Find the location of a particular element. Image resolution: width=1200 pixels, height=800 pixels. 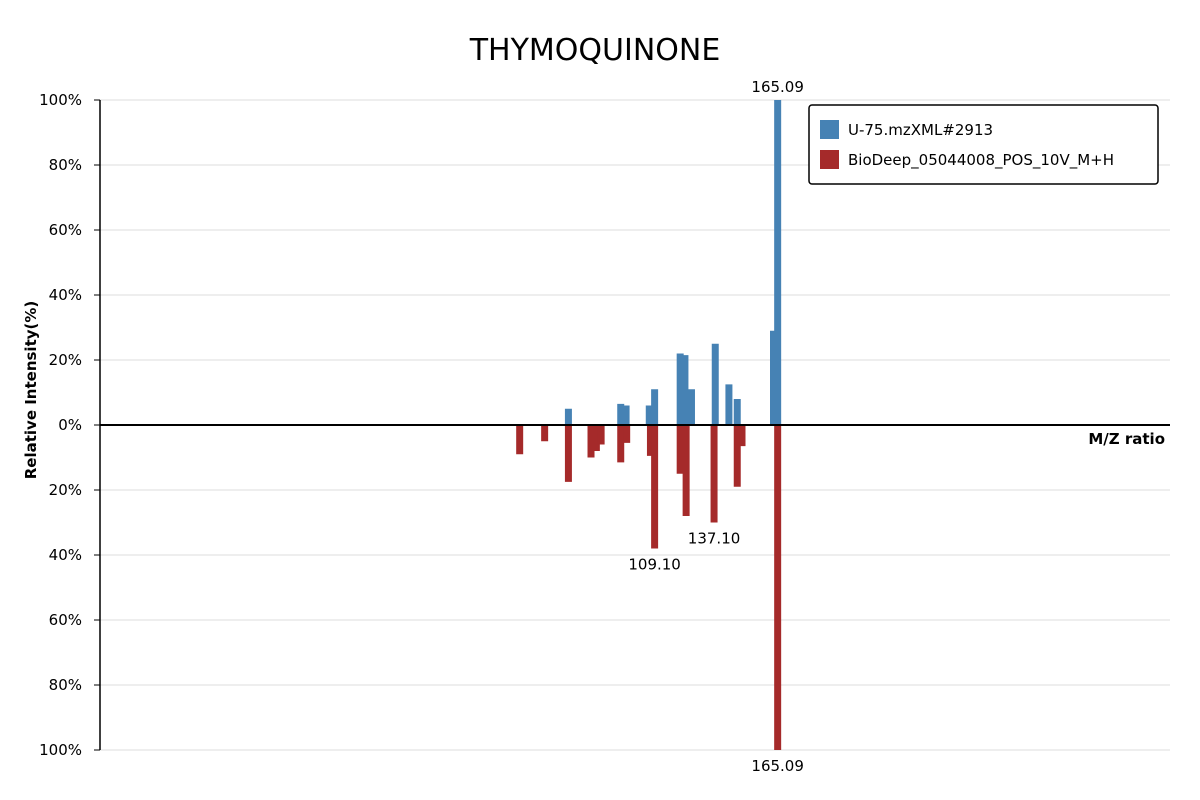

legend-box is located at coordinates (983, 144).